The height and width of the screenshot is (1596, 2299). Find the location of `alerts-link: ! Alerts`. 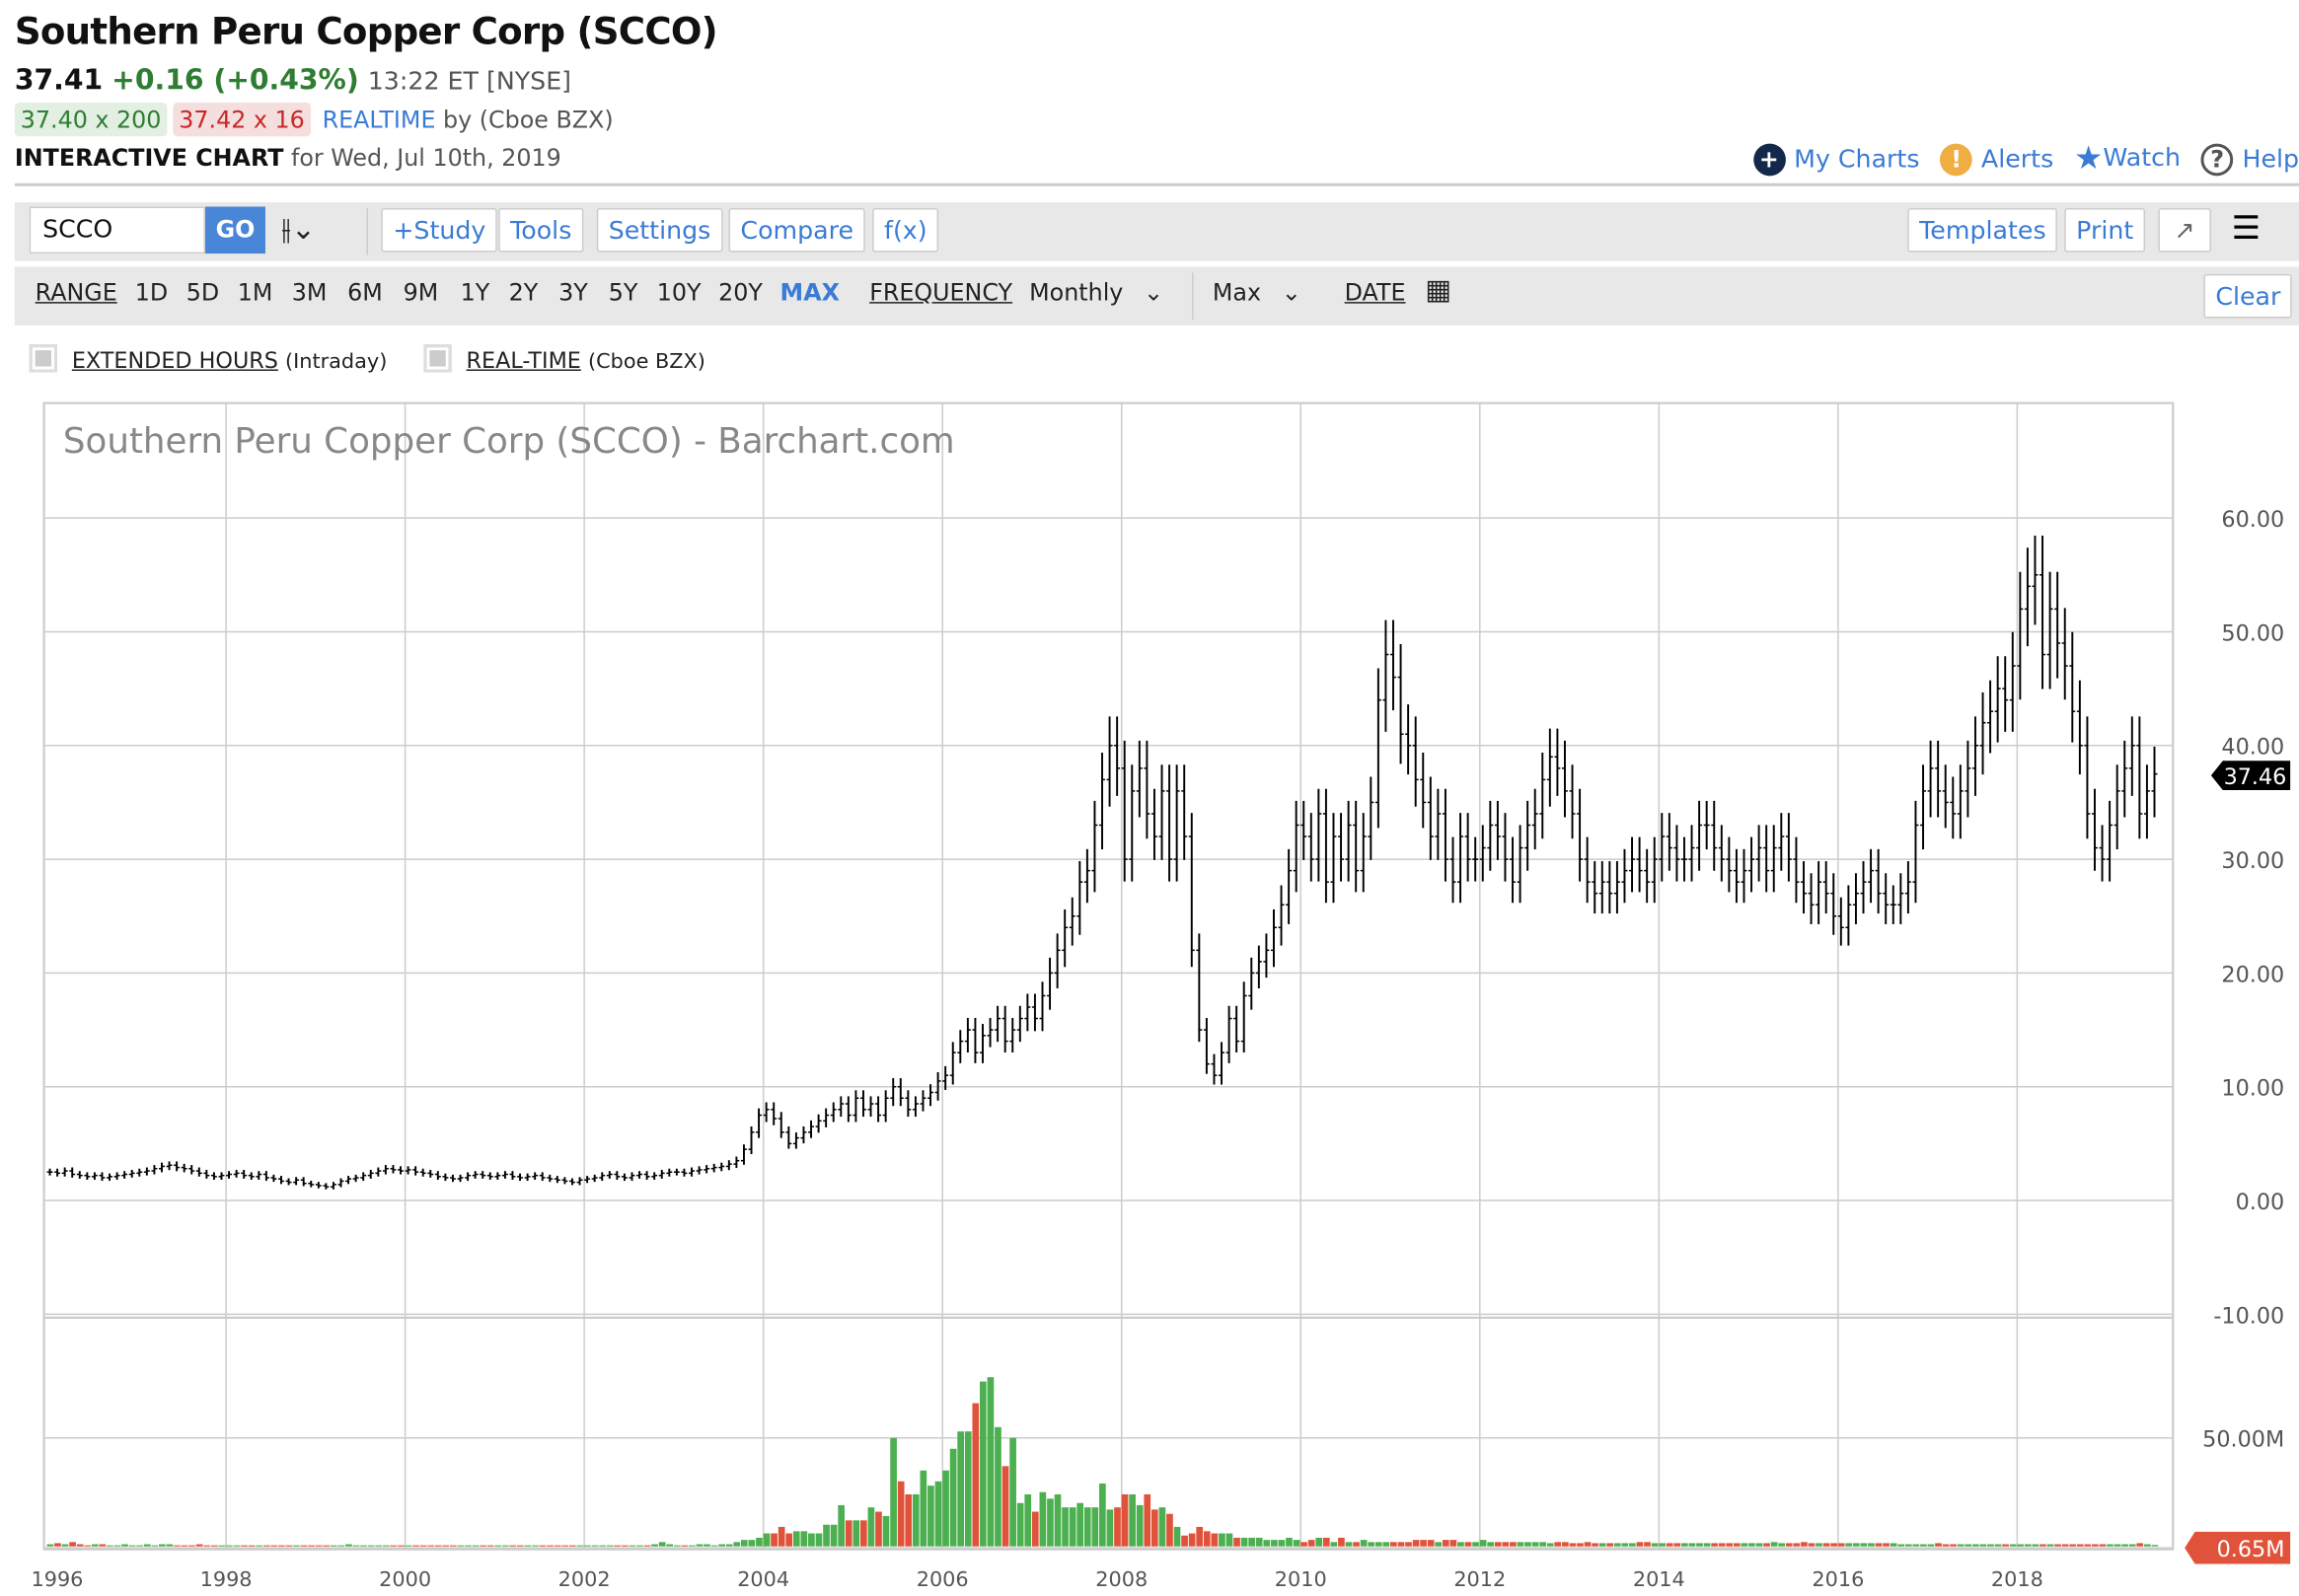

alerts-link: ! Alerts is located at coordinates (1996, 159).